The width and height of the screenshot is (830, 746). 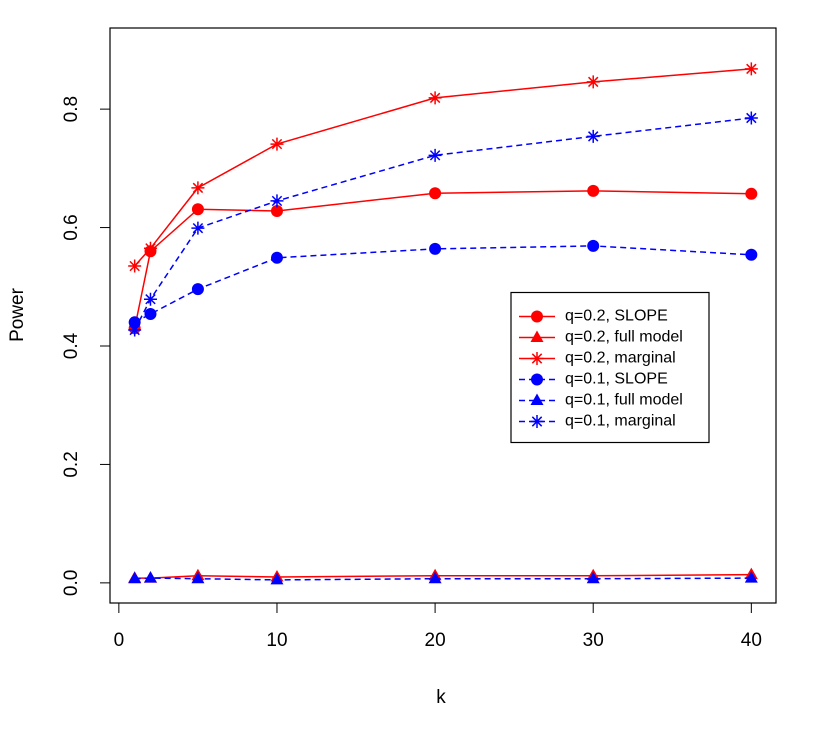 What do you see at coordinates (624, 400) in the screenshot?
I see `legend-label: q=0.1, full model` at bounding box center [624, 400].